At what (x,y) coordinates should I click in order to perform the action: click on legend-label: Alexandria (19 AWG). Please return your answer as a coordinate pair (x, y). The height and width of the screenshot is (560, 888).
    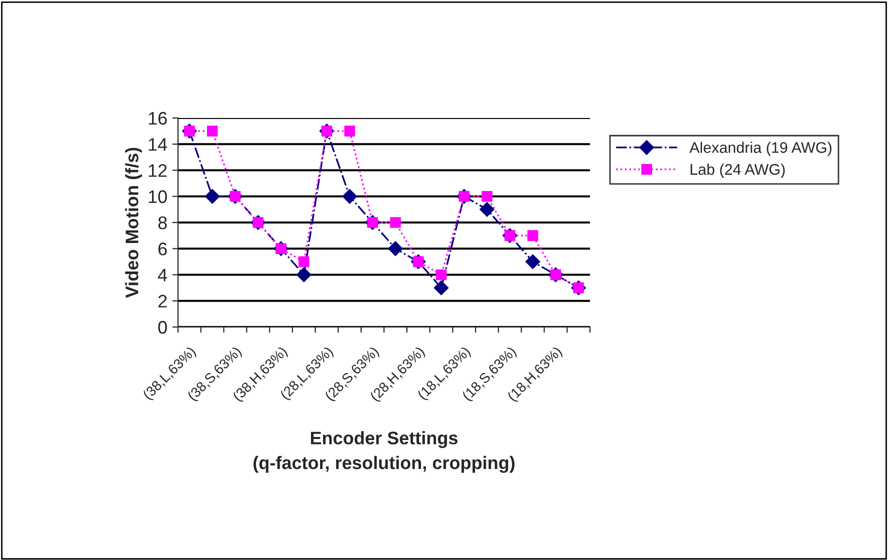
    Looking at the image, I should click on (760, 149).